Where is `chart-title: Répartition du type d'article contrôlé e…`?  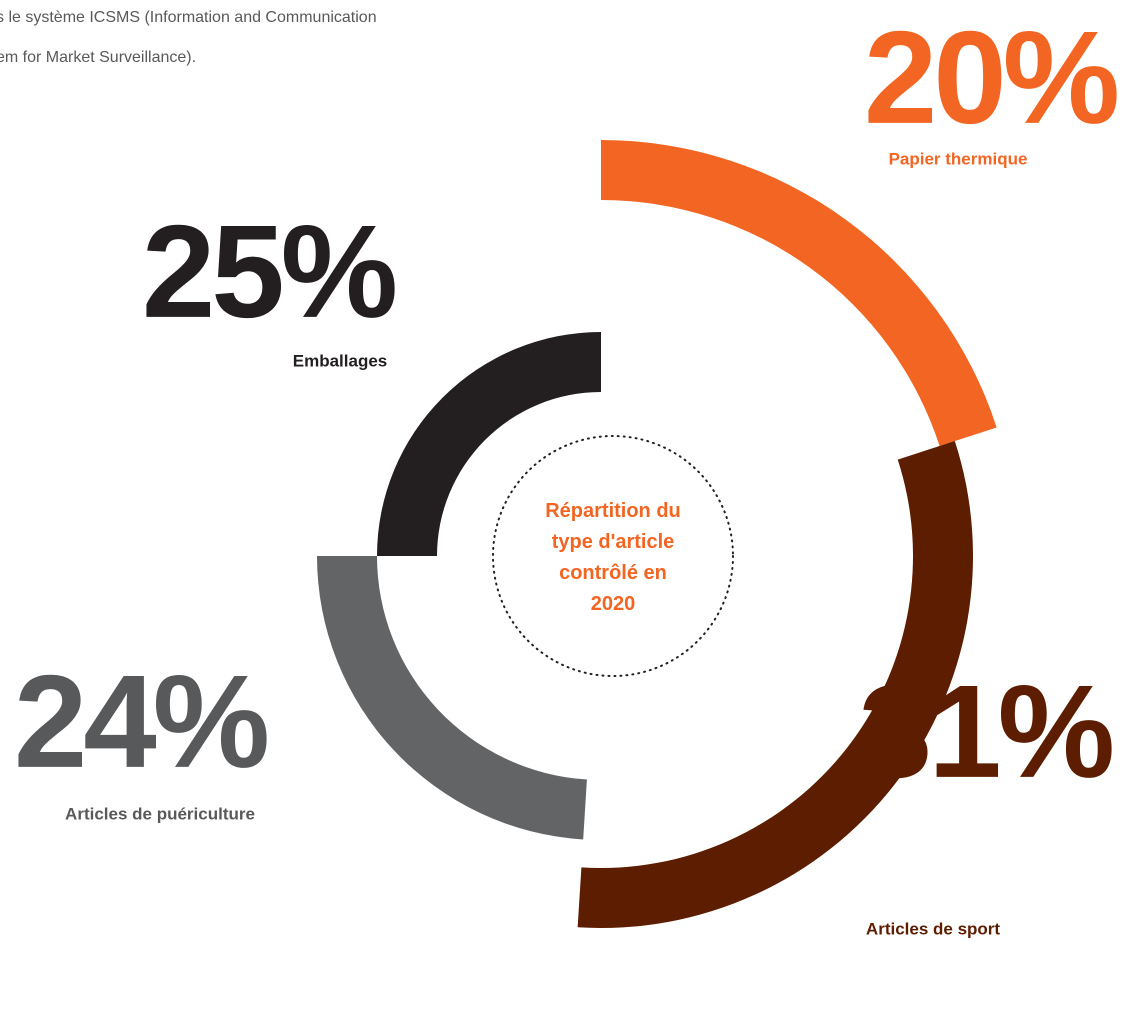 chart-title: Répartition du type d'article contrôlé e… is located at coordinates (613, 557).